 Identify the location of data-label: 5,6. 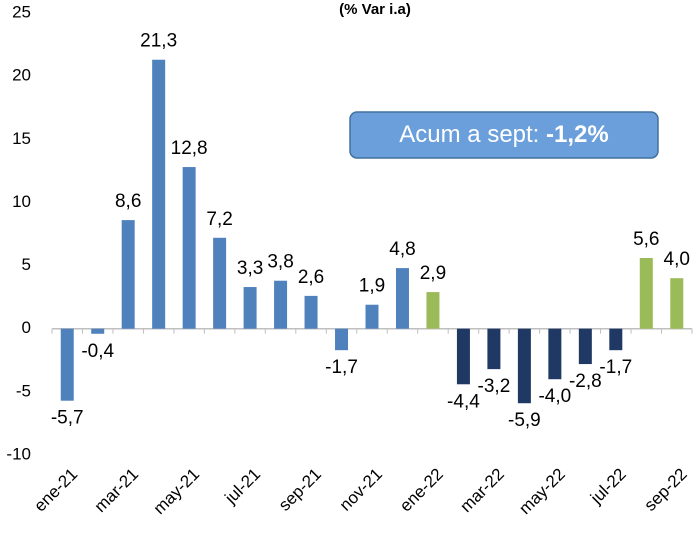
(646, 239).